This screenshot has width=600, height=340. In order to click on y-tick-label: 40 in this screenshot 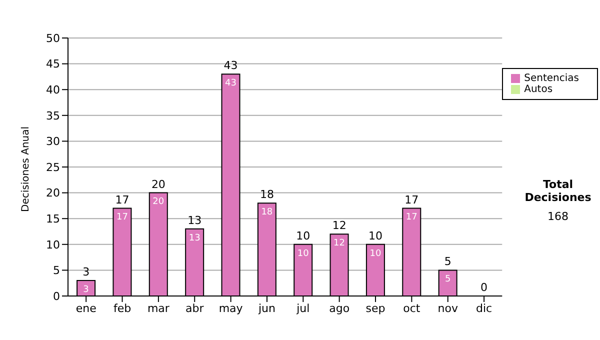, I will do `click(53, 90)`.